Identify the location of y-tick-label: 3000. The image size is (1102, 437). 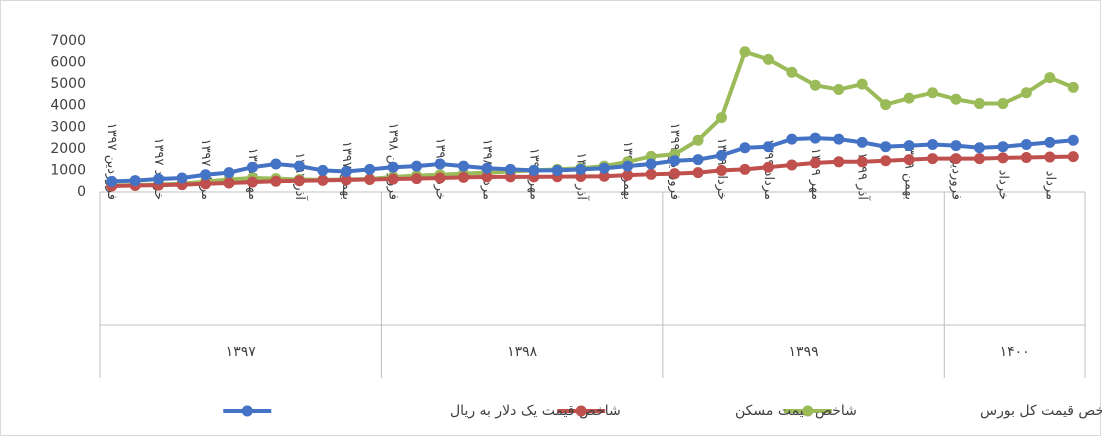
(68, 127).